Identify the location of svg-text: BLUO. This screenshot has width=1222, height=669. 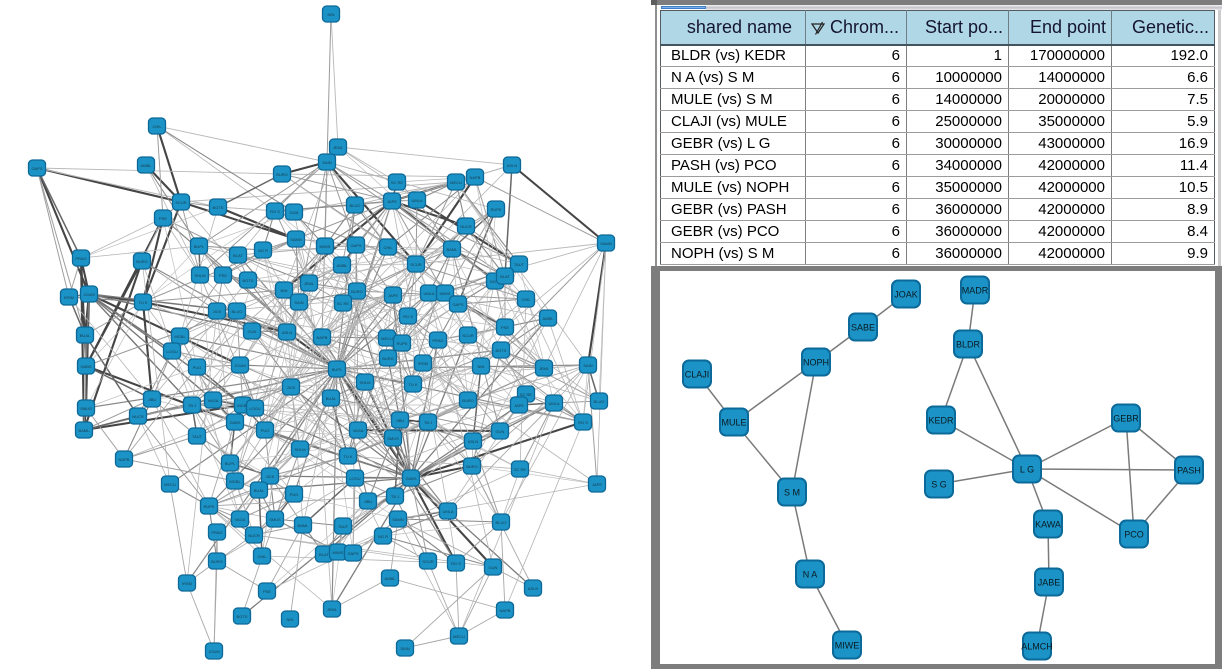
(599, 401).